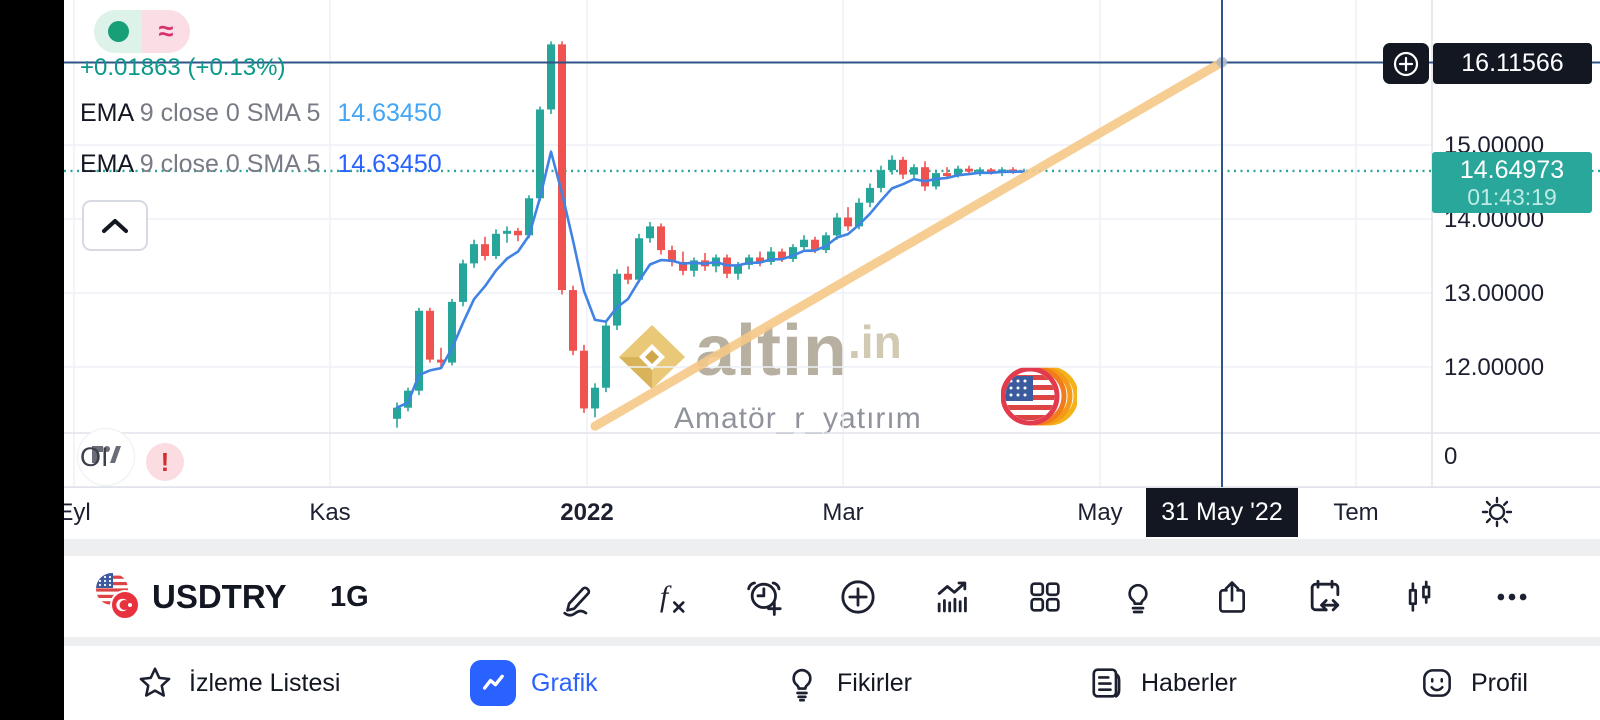 Image resolution: width=1600 pixels, height=720 pixels. What do you see at coordinates (1512, 597) in the screenshot?
I see `more-button` at bounding box center [1512, 597].